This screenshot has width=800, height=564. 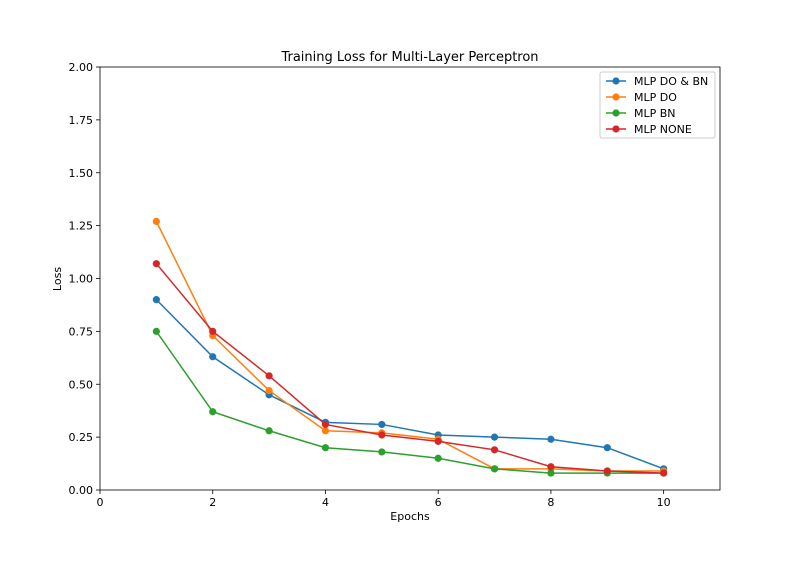 I want to click on x-axis-label: Epochs, so click(x=410, y=516).